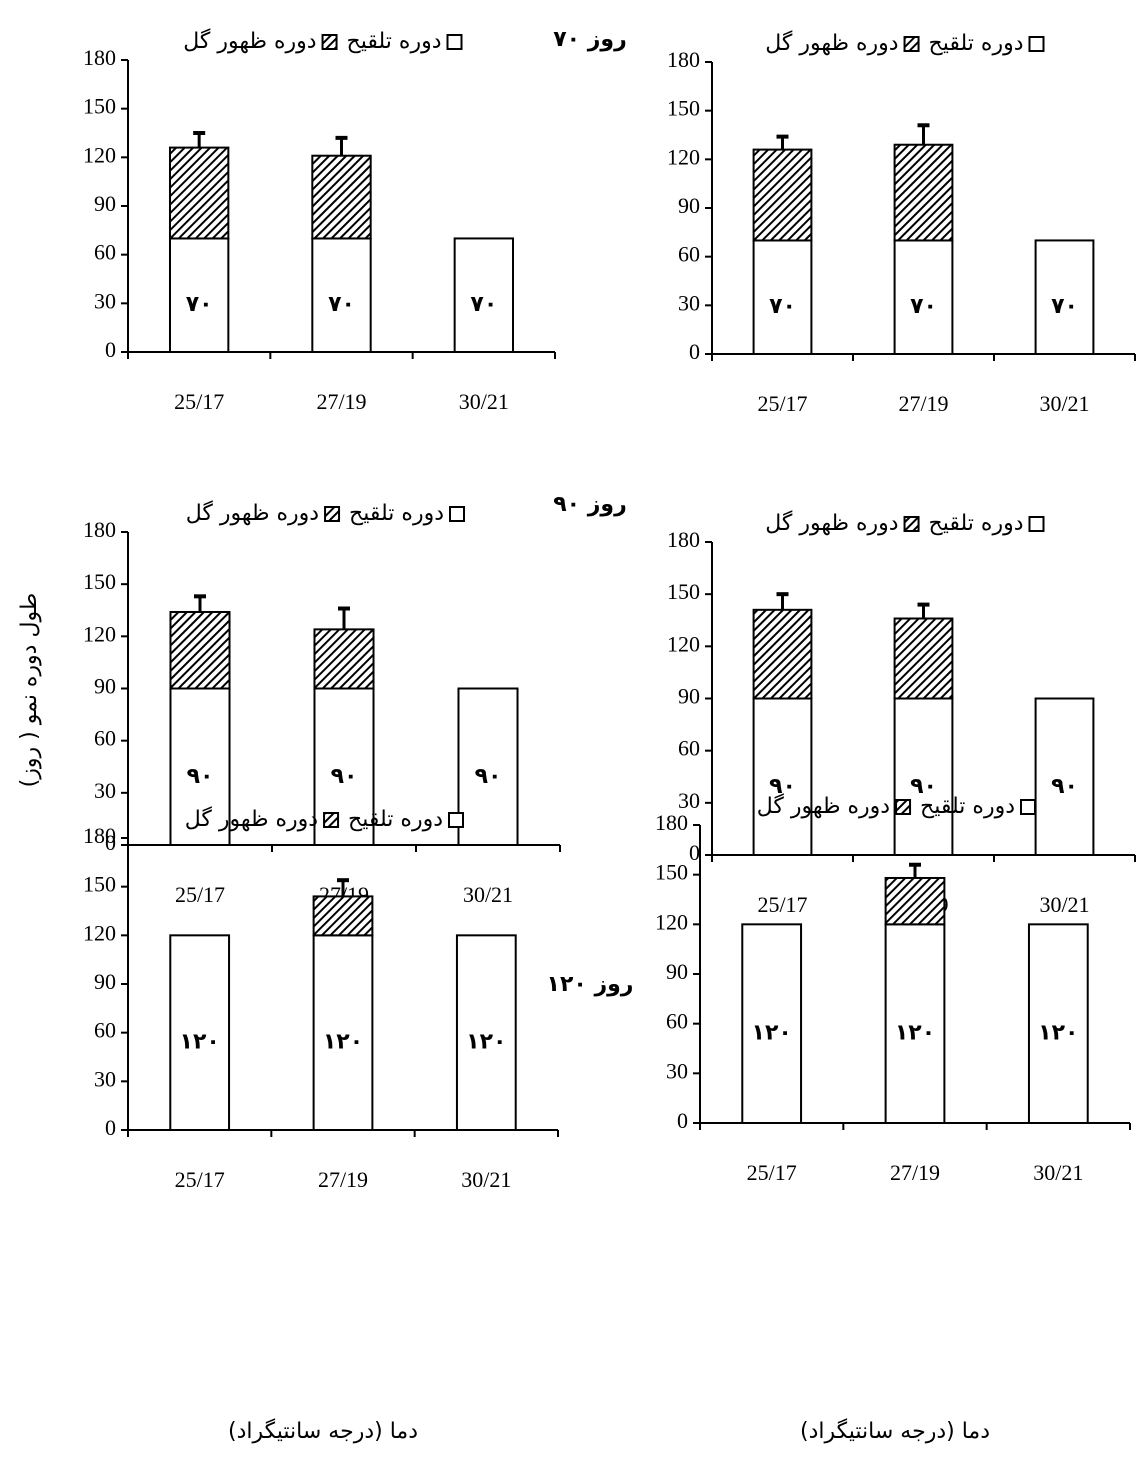  Describe the element at coordinates (590, 504) in the screenshot. I see `row-title: ۹۰ روز` at that location.